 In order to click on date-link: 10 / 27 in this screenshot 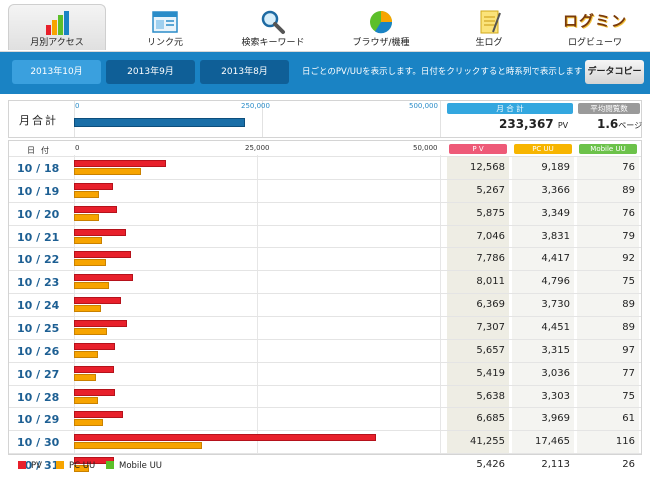, I will do `click(38, 374)`.